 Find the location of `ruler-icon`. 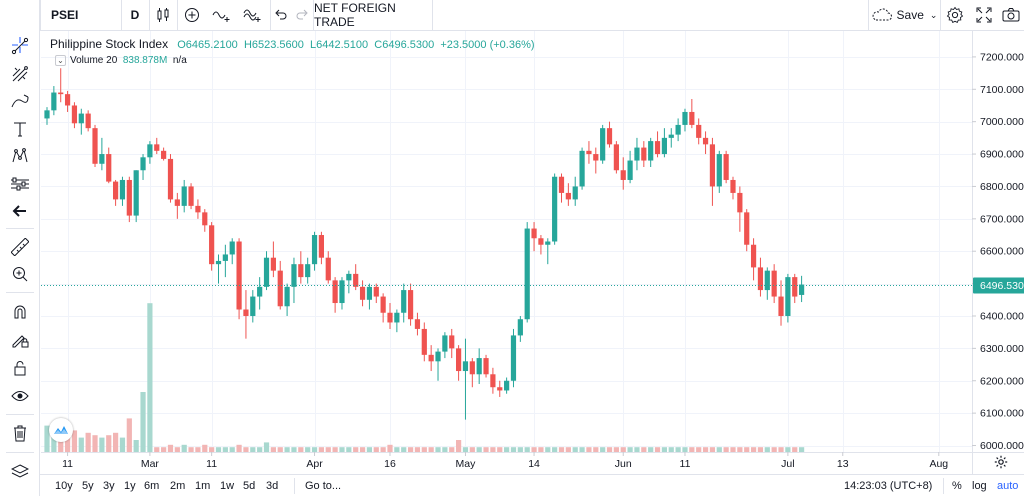

ruler-icon is located at coordinates (19, 247).